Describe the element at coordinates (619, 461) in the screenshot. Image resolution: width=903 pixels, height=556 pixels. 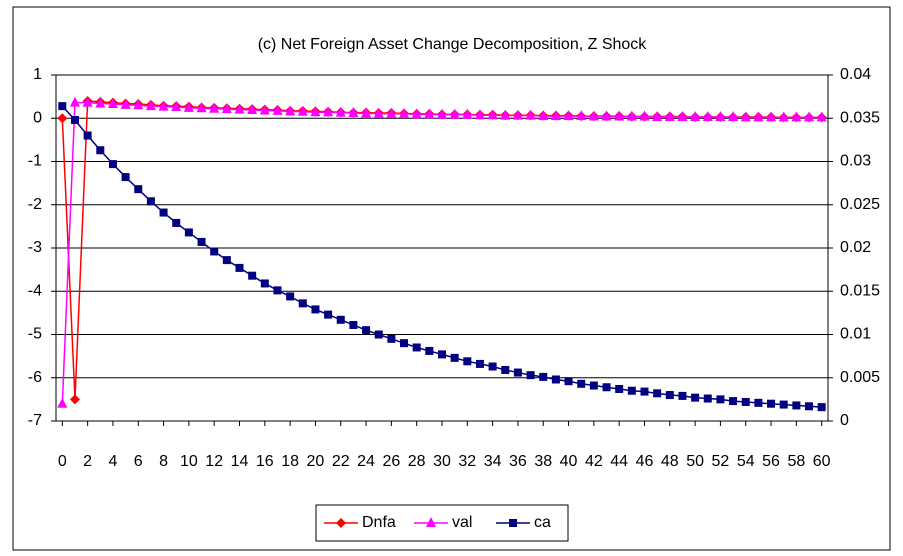
I see `x-tick-label: 44` at that location.